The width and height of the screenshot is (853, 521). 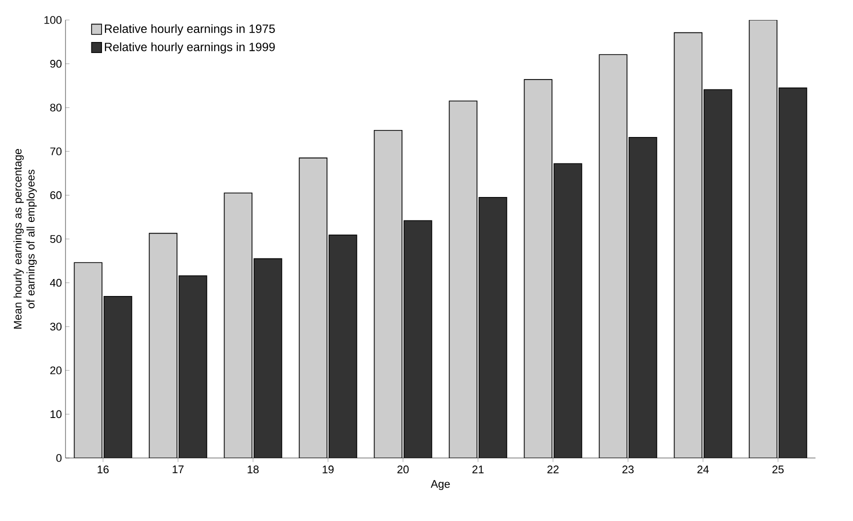 What do you see at coordinates (56, 195) in the screenshot?
I see `y-tick-label: 60` at bounding box center [56, 195].